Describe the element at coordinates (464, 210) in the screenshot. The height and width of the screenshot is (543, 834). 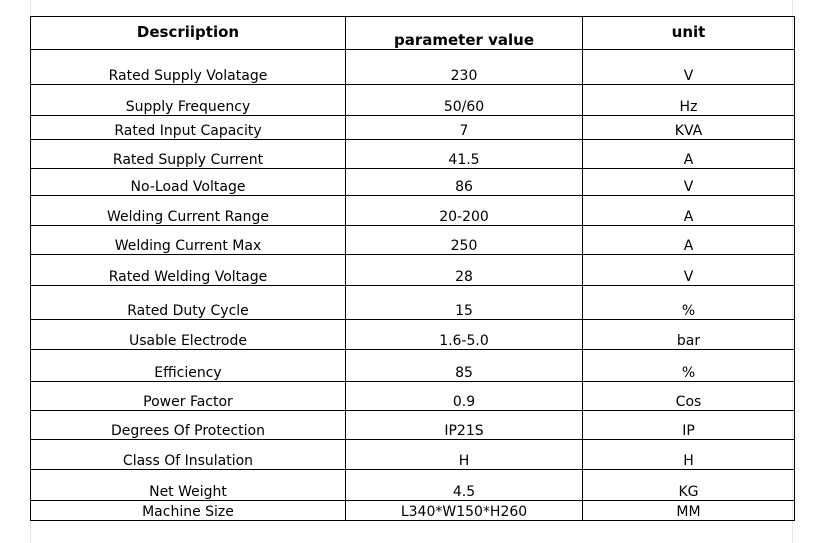
I see `cell-value: 20-200` at that location.